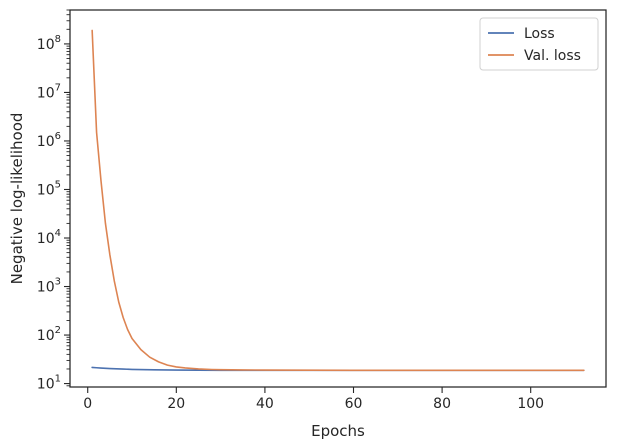 The height and width of the screenshot is (447, 617). What do you see at coordinates (49, 237) in the screenshot?
I see `y-tick-label: 10⁴` at bounding box center [49, 237].